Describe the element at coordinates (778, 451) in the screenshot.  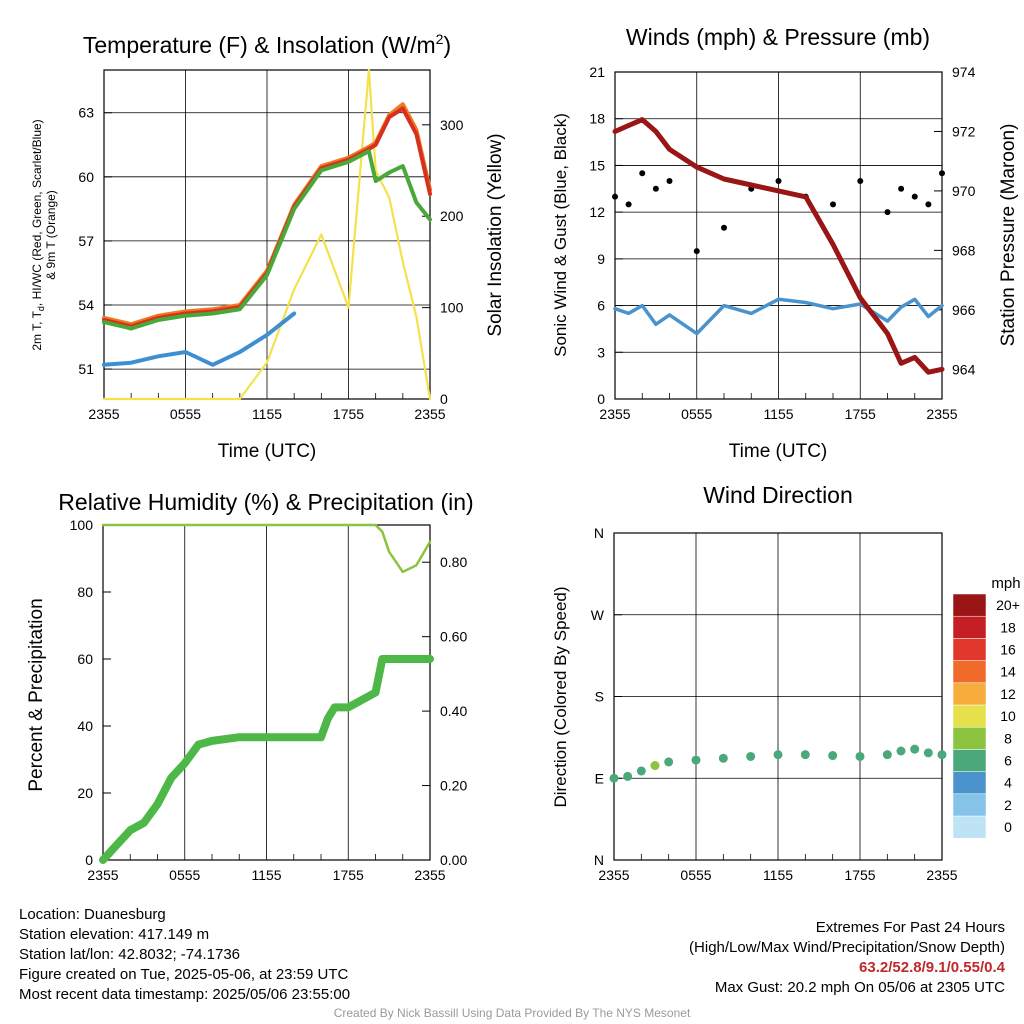
I see `wind-x-axis-label: Time (UTC)` at that location.